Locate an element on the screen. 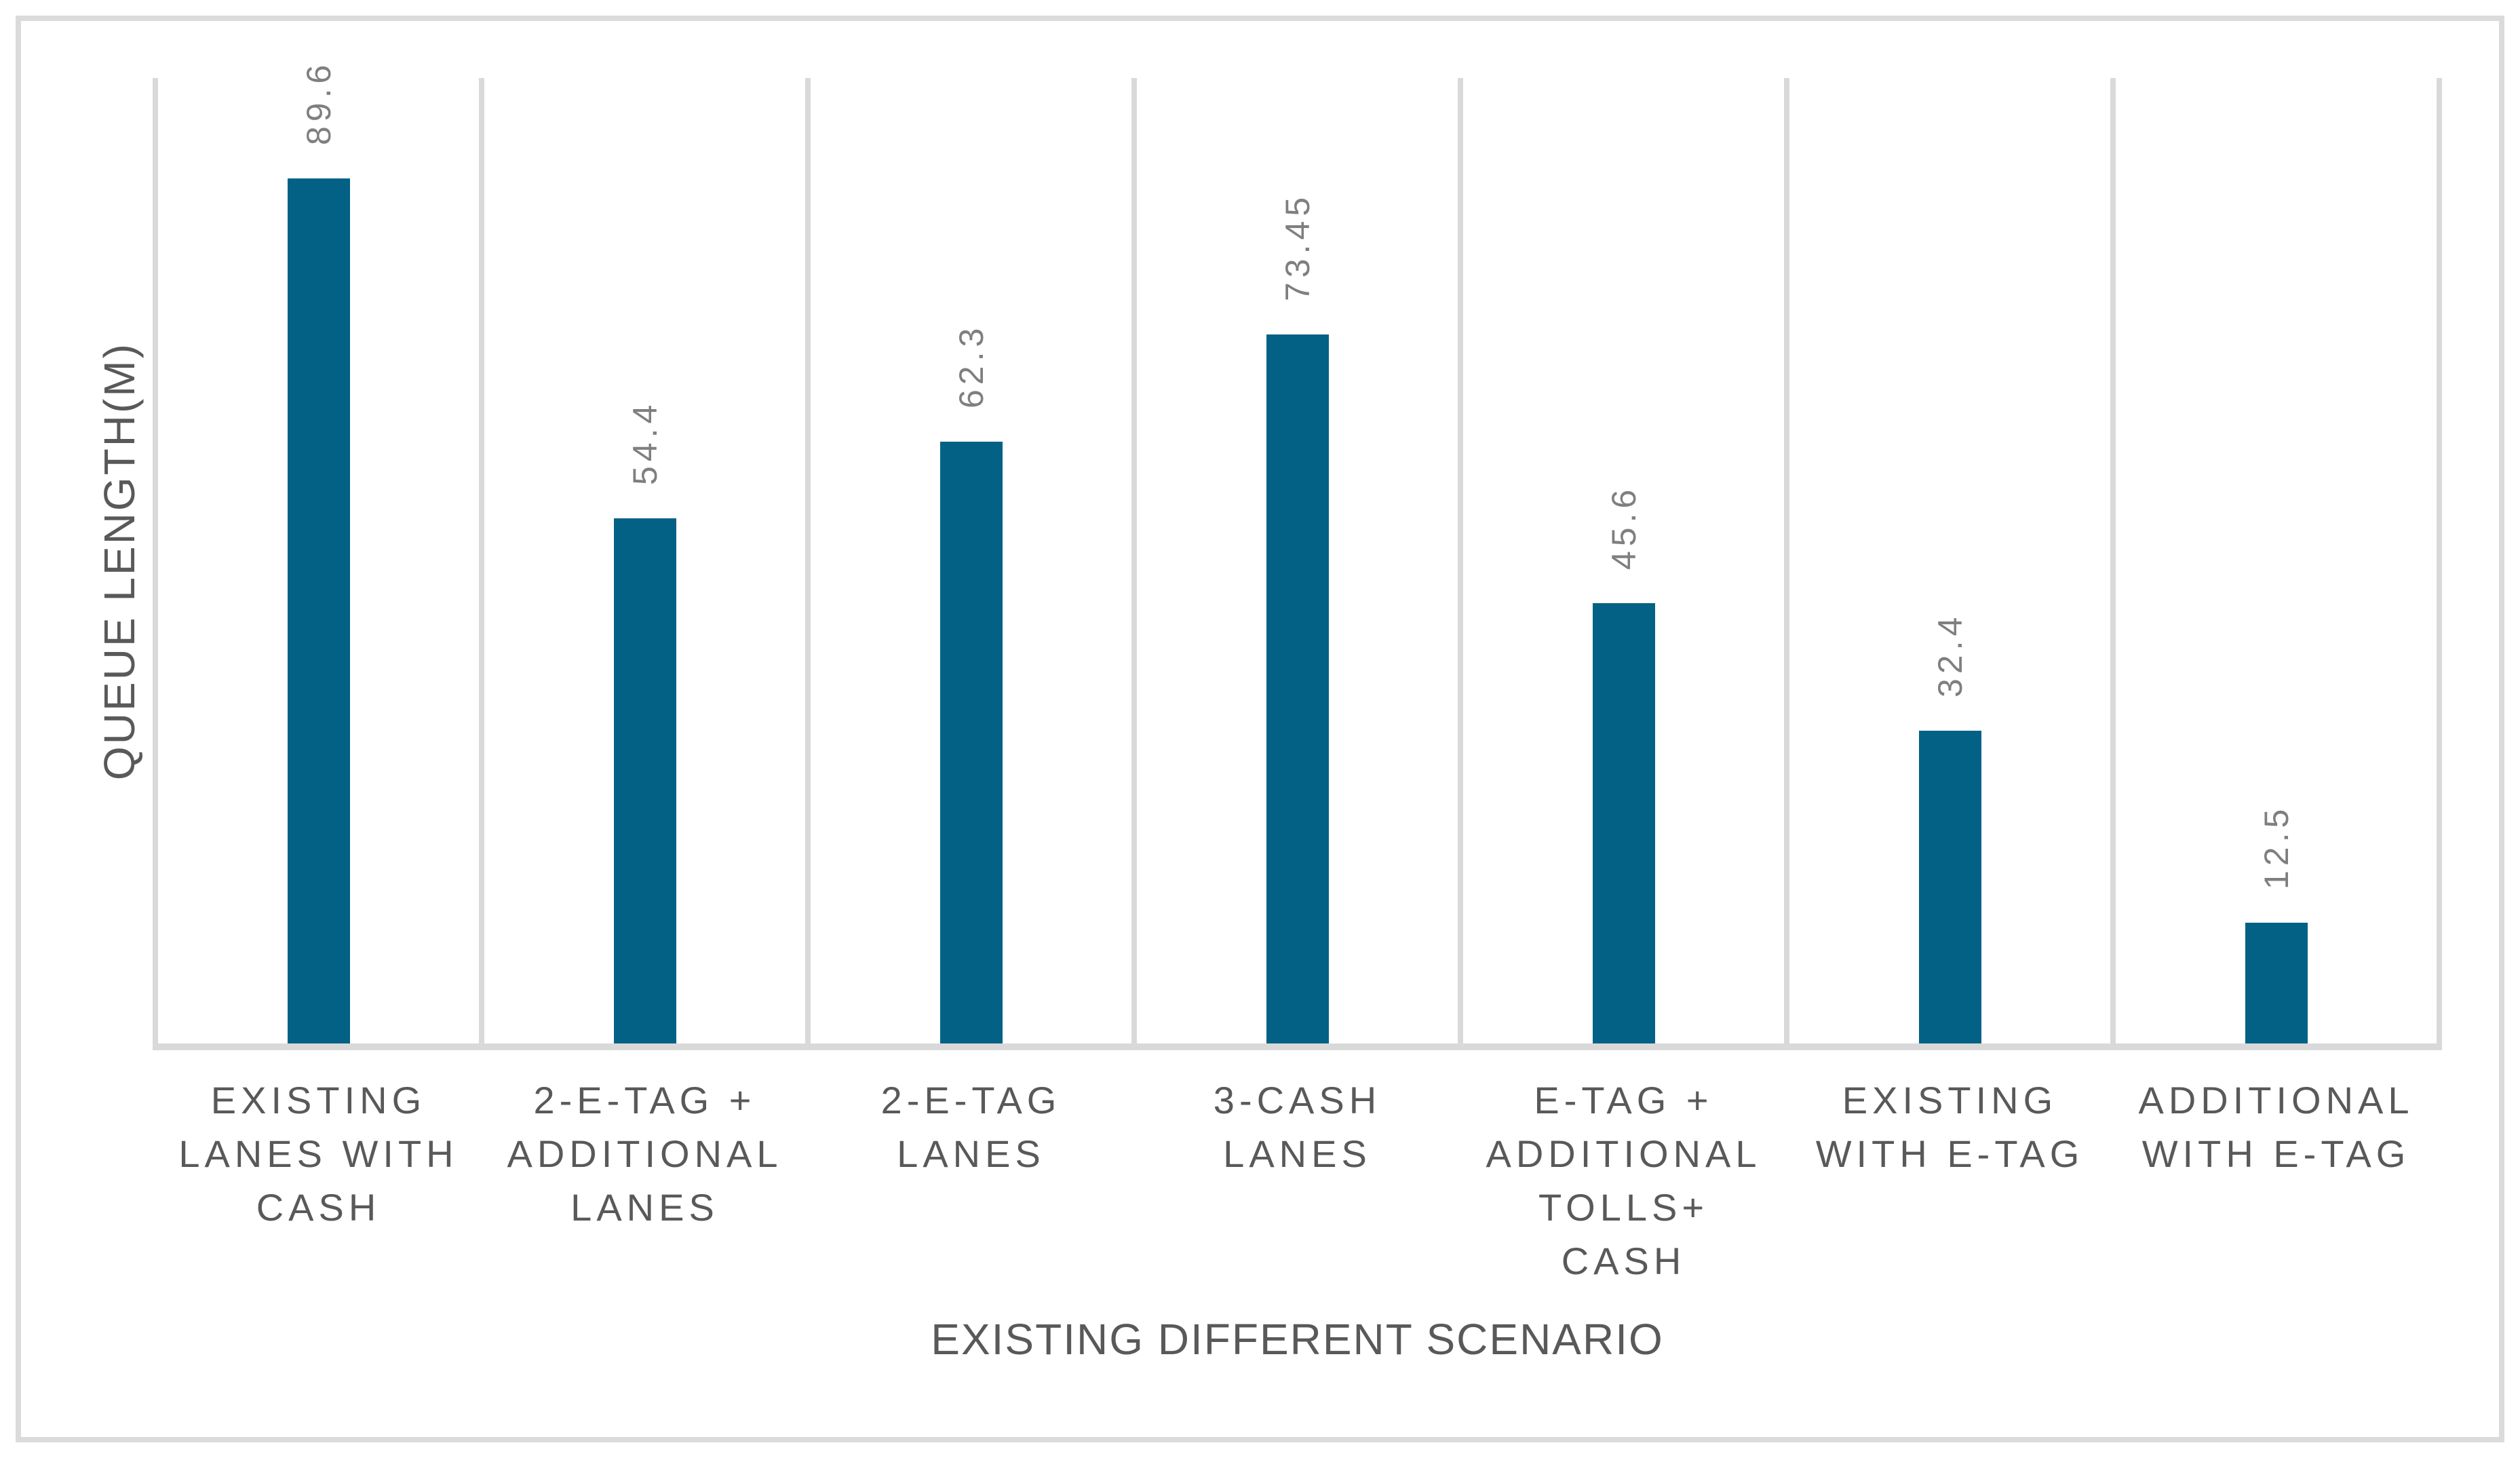 The height and width of the screenshot is (1458, 2520). category-axis-label: 2-E-TAG LANES is located at coordinates (971, 1127).